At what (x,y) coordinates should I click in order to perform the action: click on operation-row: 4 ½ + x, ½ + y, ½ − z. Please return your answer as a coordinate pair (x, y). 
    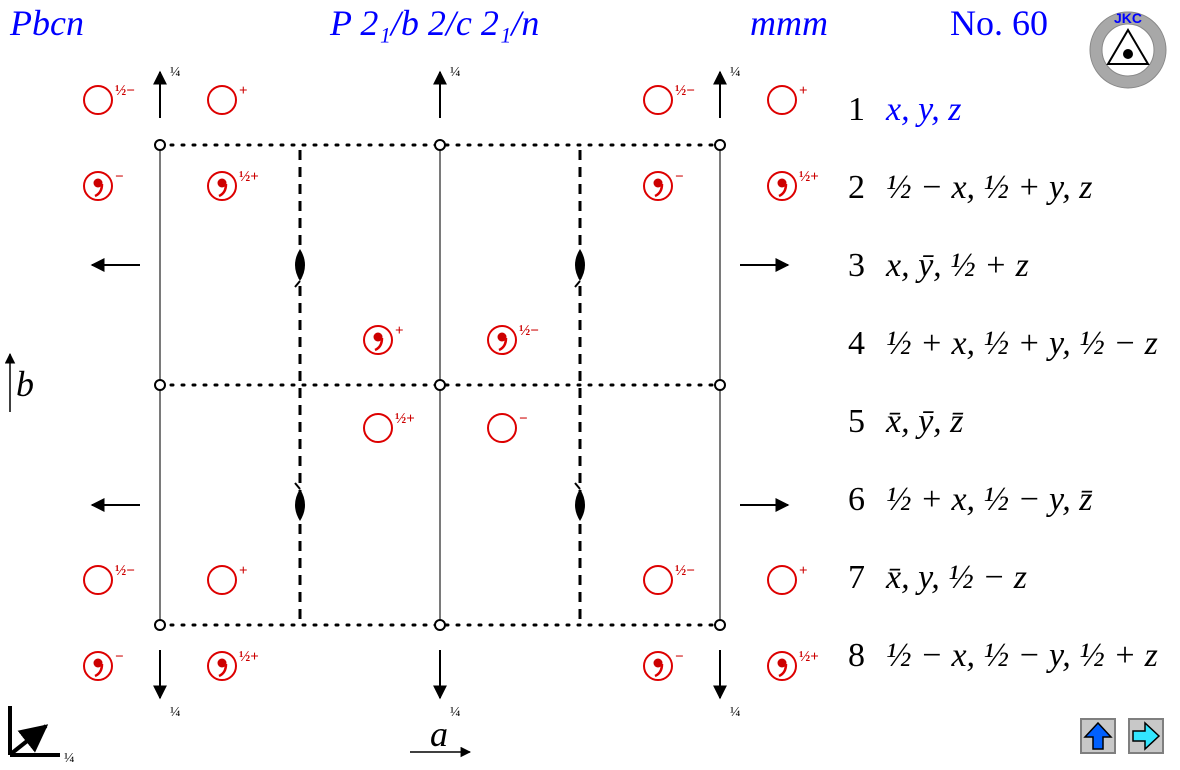
    Looking at the image, I should click on (1003, 344).